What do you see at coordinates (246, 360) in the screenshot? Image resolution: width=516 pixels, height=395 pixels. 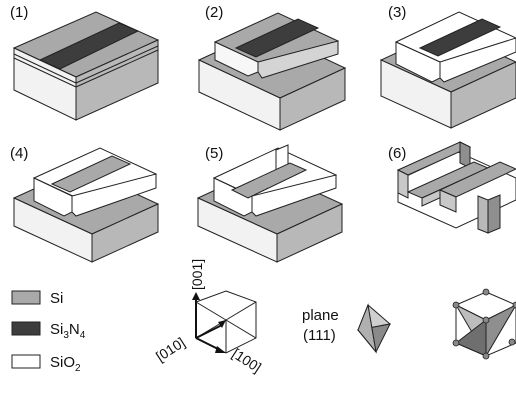 I see `axis-label-100: [100]` at bounding box center [246, 360].